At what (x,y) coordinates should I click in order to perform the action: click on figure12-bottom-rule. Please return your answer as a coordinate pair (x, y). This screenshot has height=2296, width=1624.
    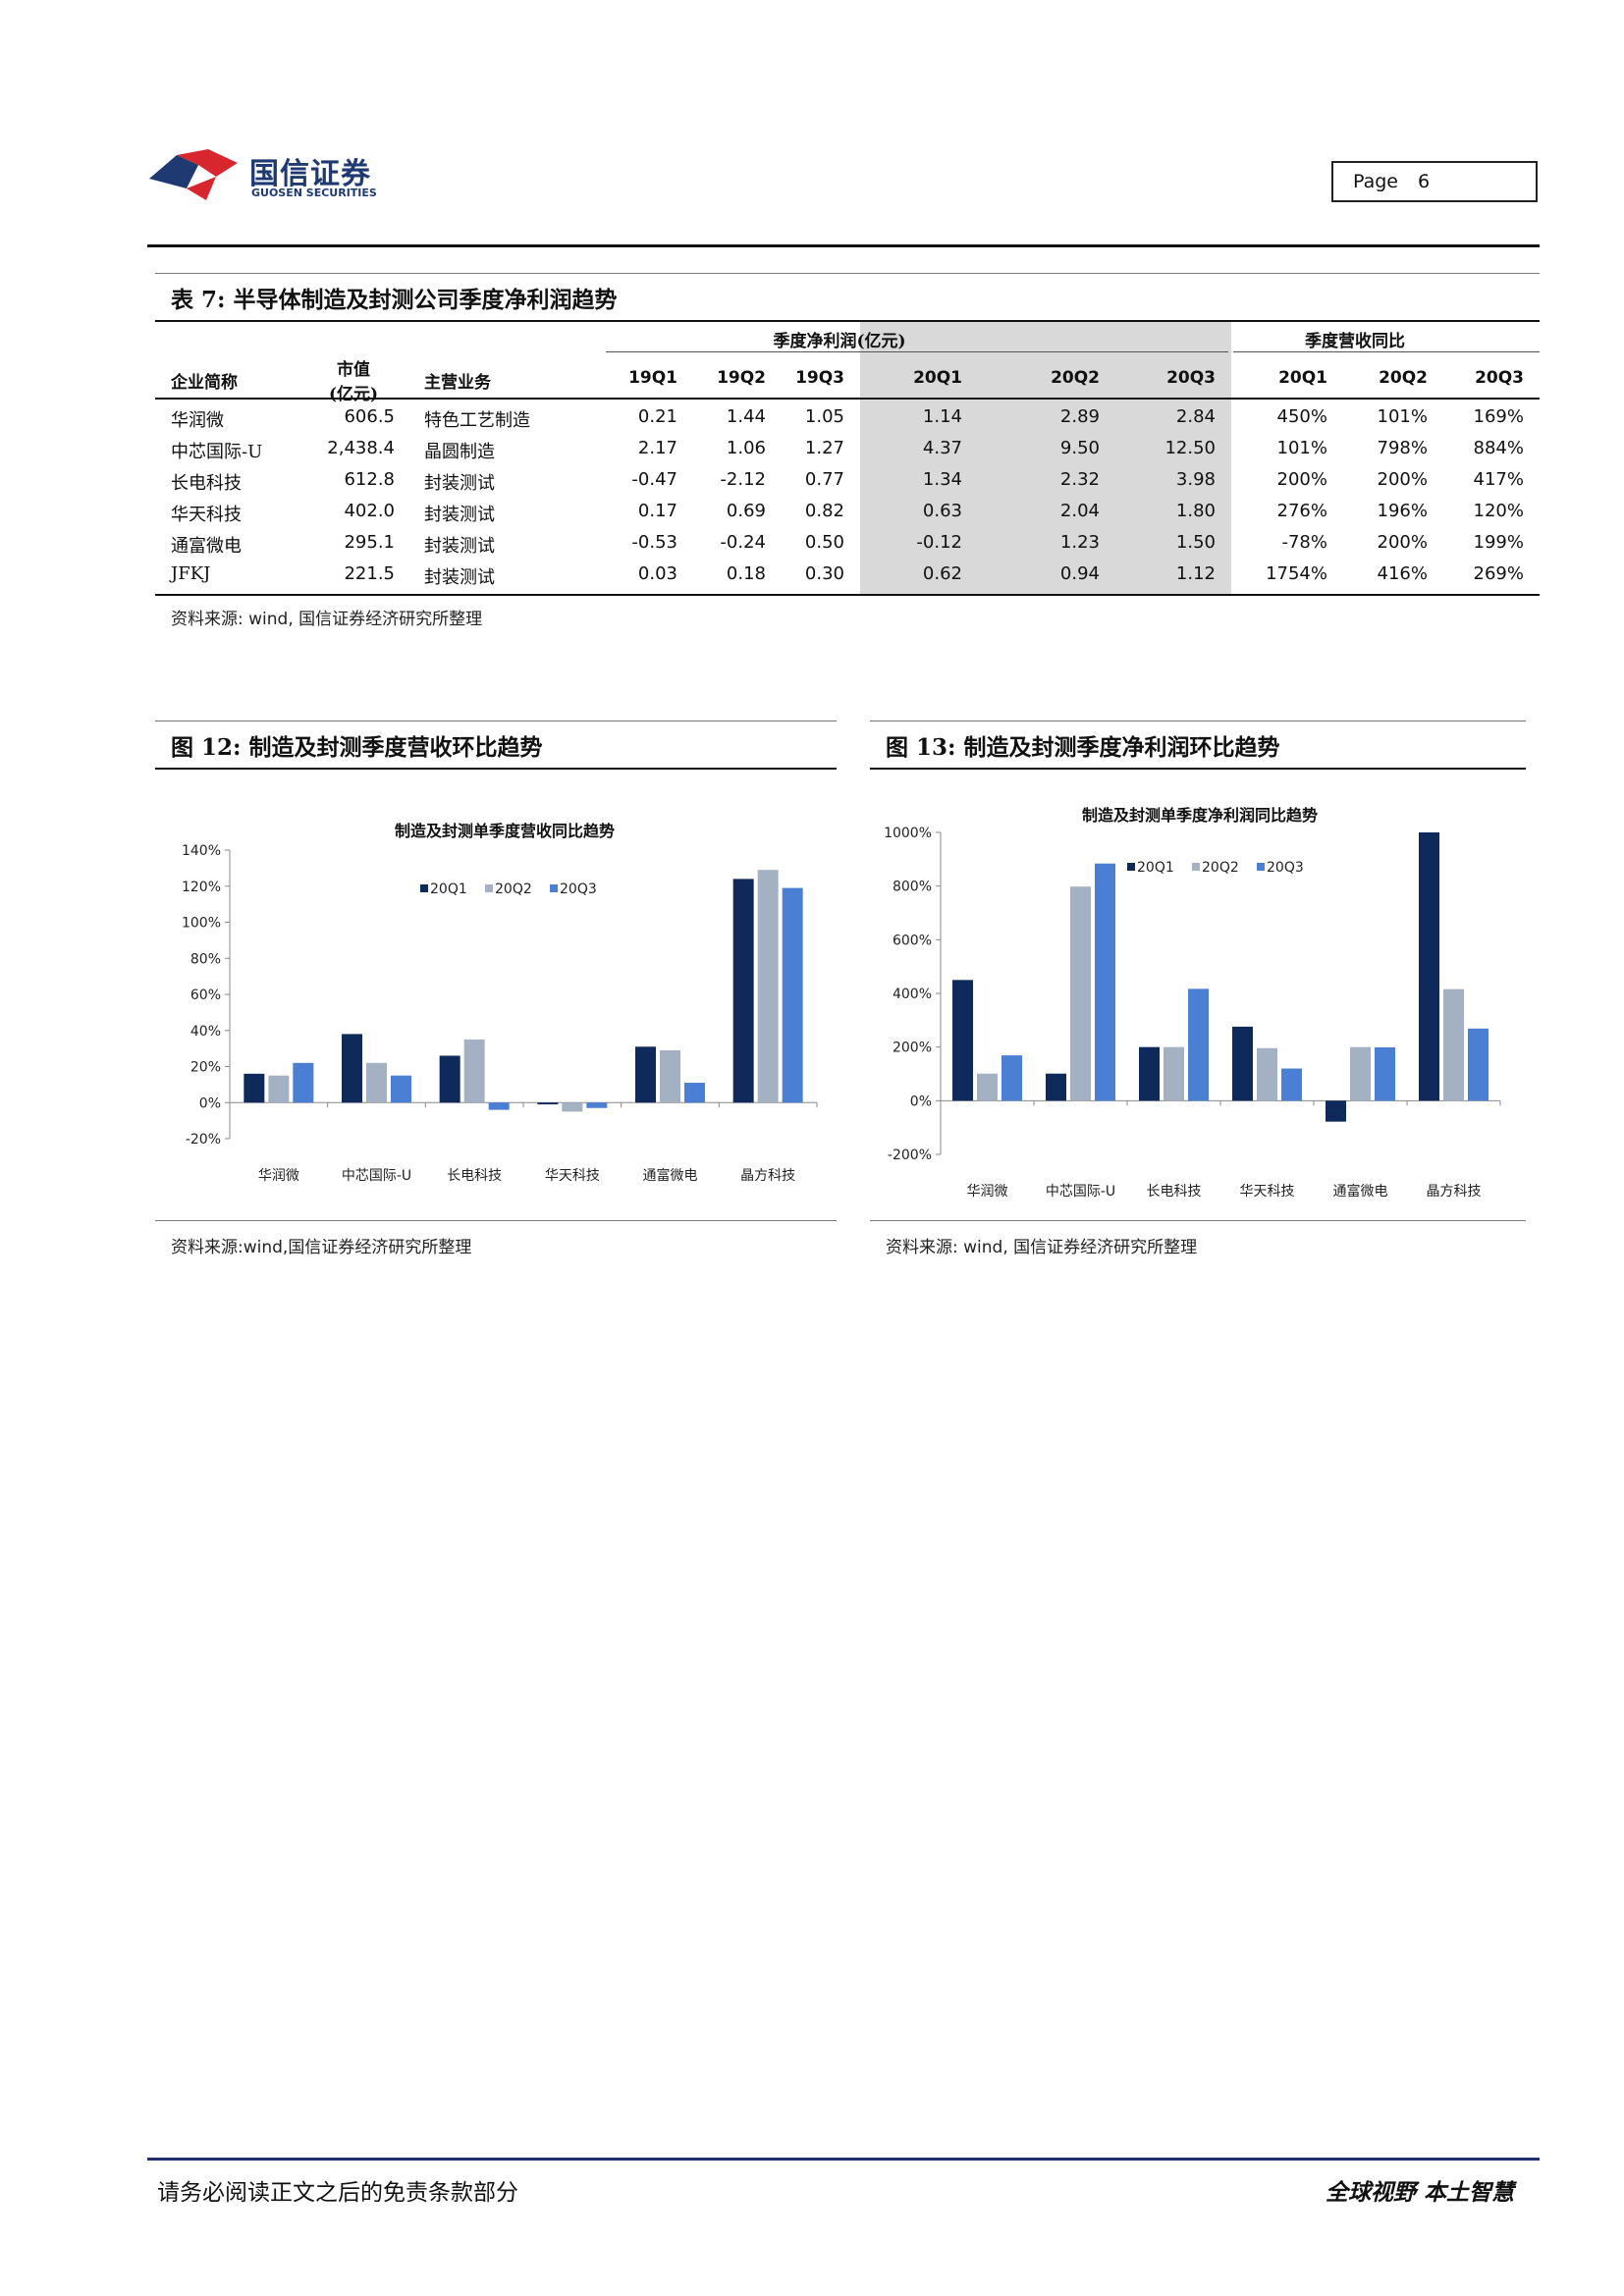
    Looking at the image, I should click on (496, 1220).